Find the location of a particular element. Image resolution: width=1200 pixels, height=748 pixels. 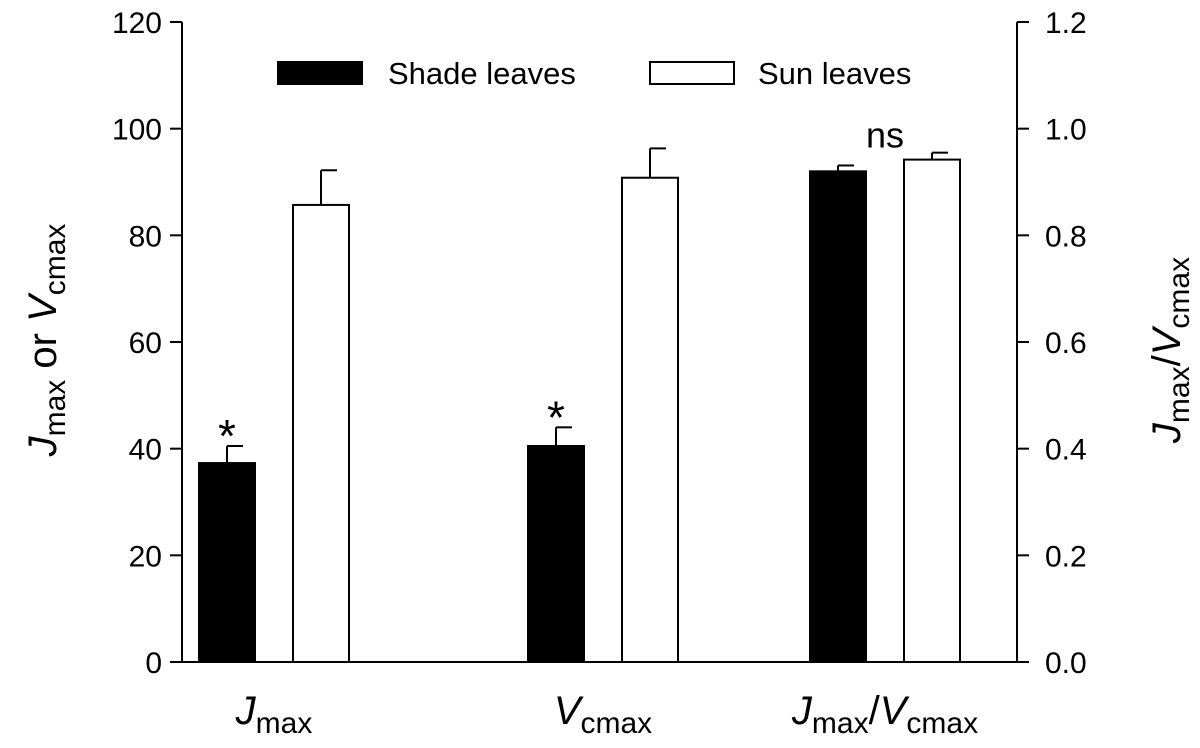

y-tick-label-right: 1.0 is located at coordinates (1066, 130).